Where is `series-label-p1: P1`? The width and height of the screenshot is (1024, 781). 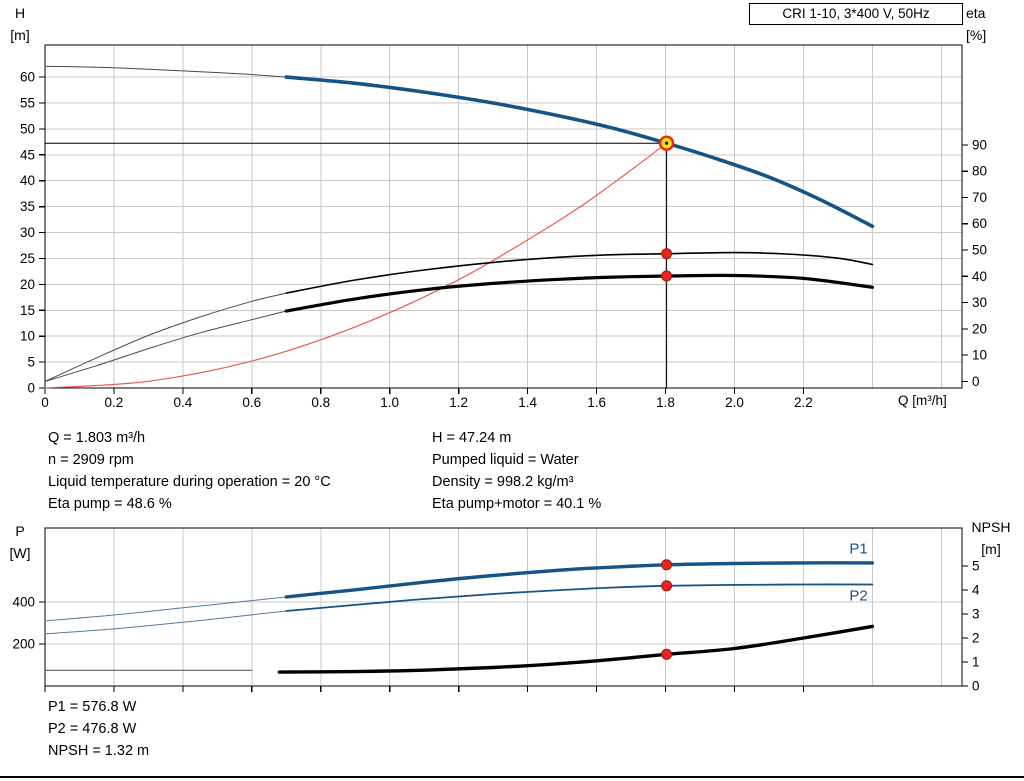
series-label-p1: P1 is located at coordinates (858, 548).